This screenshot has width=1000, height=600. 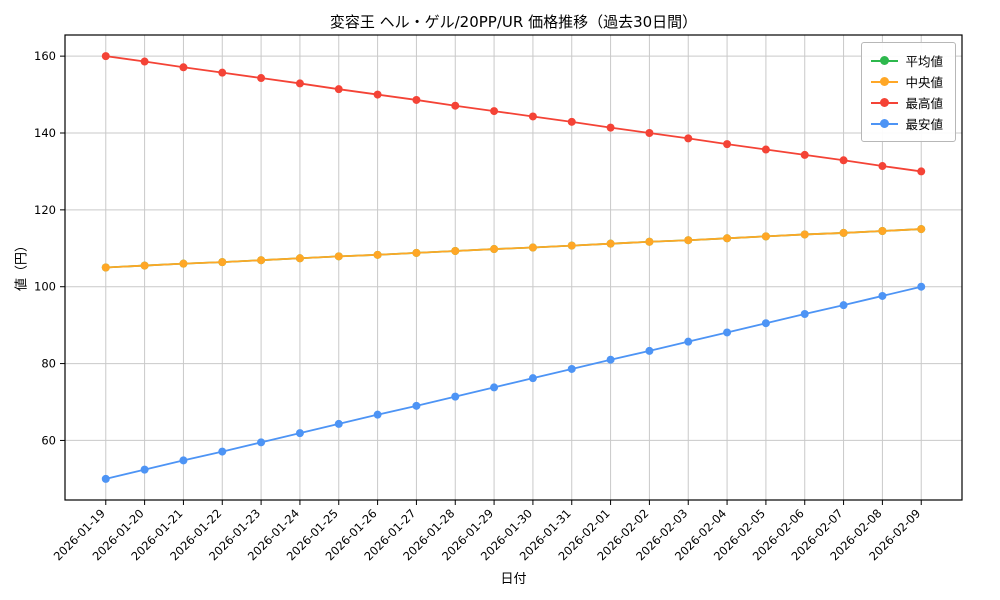 I want to click on legend-item-median: 中央値, so click(x=907, y=81).